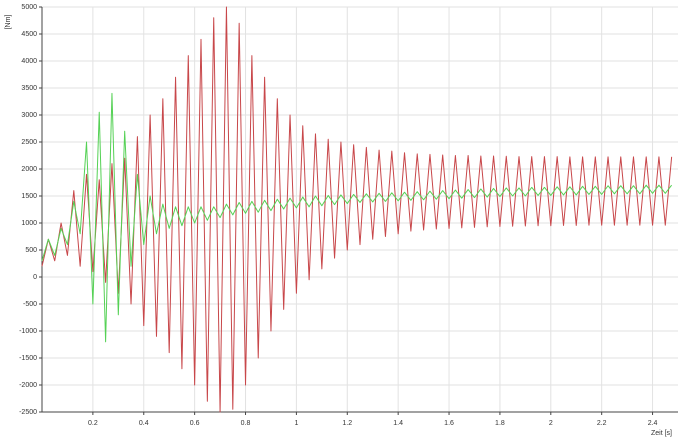 Image resolution: width=680 pixels, height=445 pixels. Describe the element at coordinates (29, 223) in the screenshot. I see `y-tick-label: 1000` at that location.